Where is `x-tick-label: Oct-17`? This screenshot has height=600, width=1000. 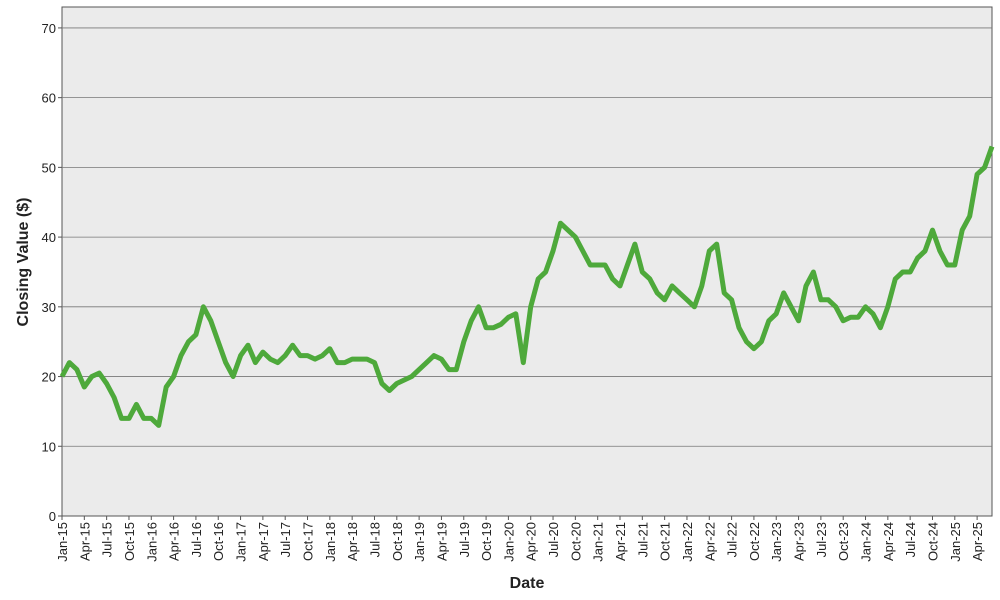
x-tick-label: Oct-17 is located at coordinates (308, 541).